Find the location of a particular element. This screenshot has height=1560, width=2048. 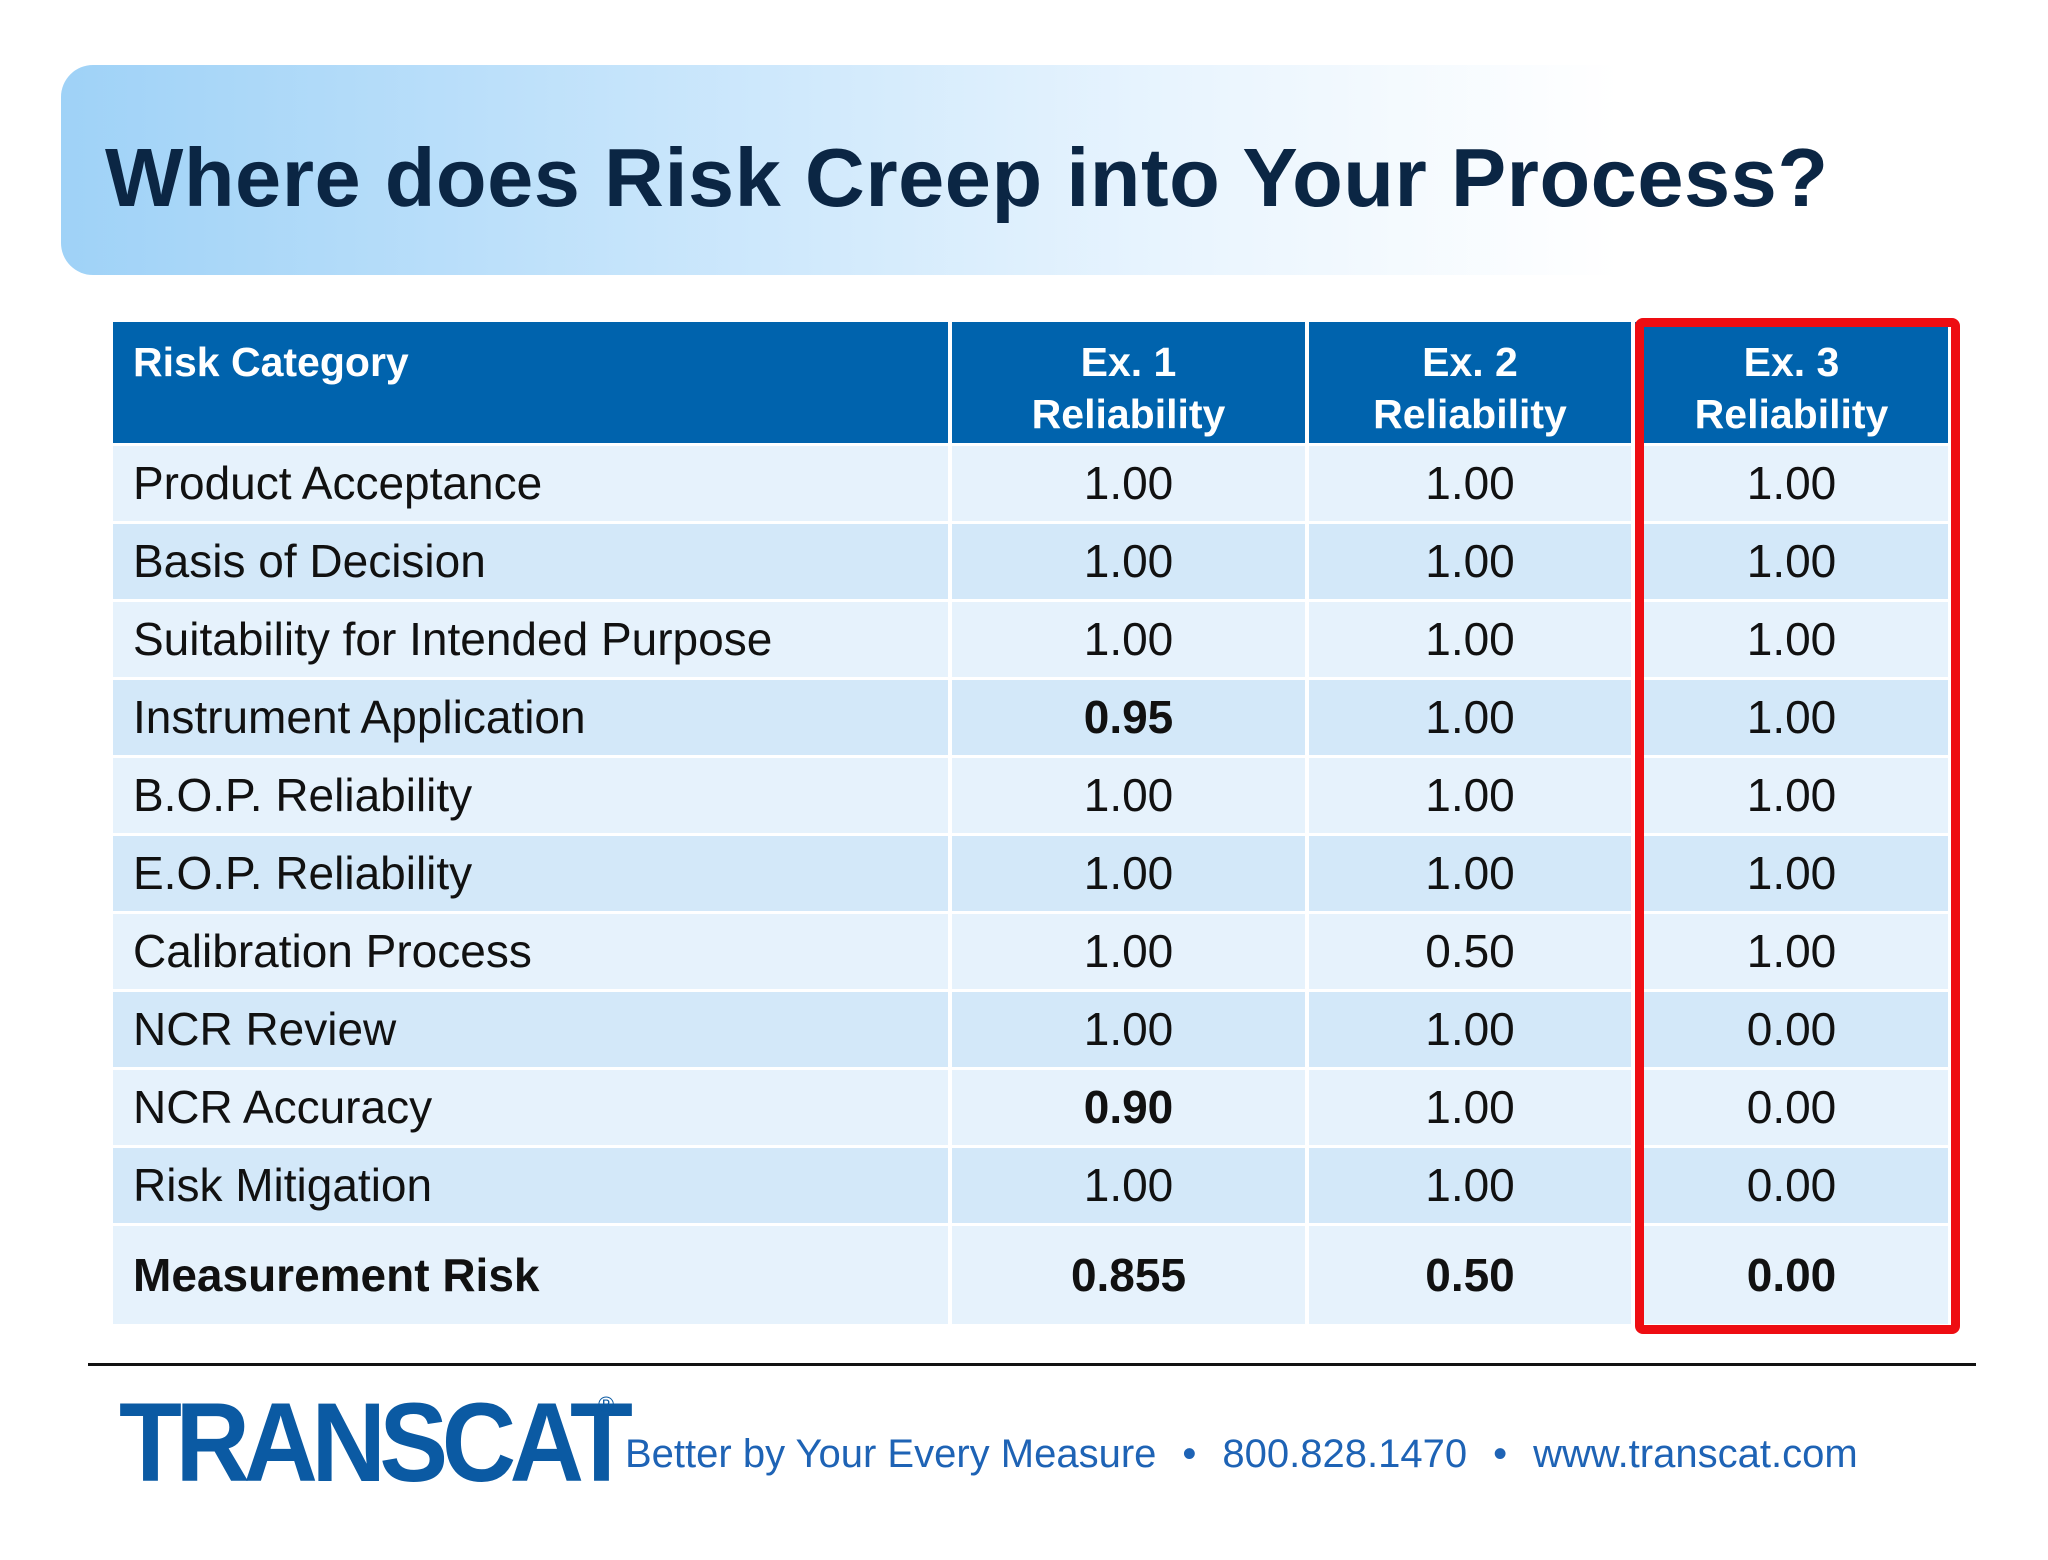

row-category: Suitability for Intended Purpose is located at coordinates (531, 639).